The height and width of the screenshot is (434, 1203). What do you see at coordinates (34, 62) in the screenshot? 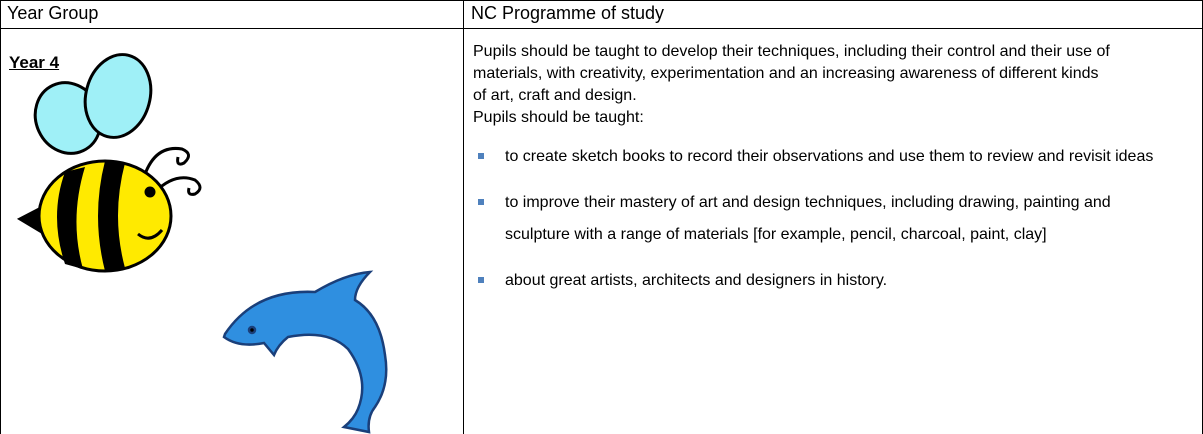
I see `year-label: Year 4` at bounding box center [34, 62].